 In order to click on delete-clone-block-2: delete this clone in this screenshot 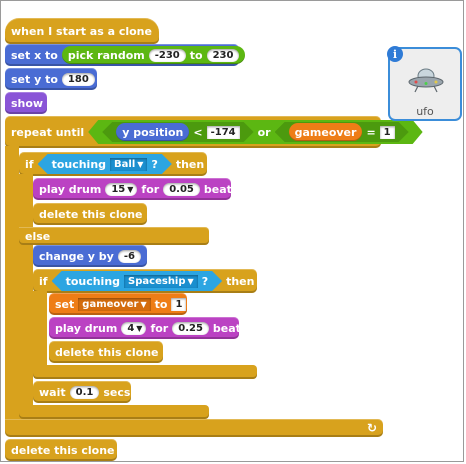, I will do `click(106, 352)`.